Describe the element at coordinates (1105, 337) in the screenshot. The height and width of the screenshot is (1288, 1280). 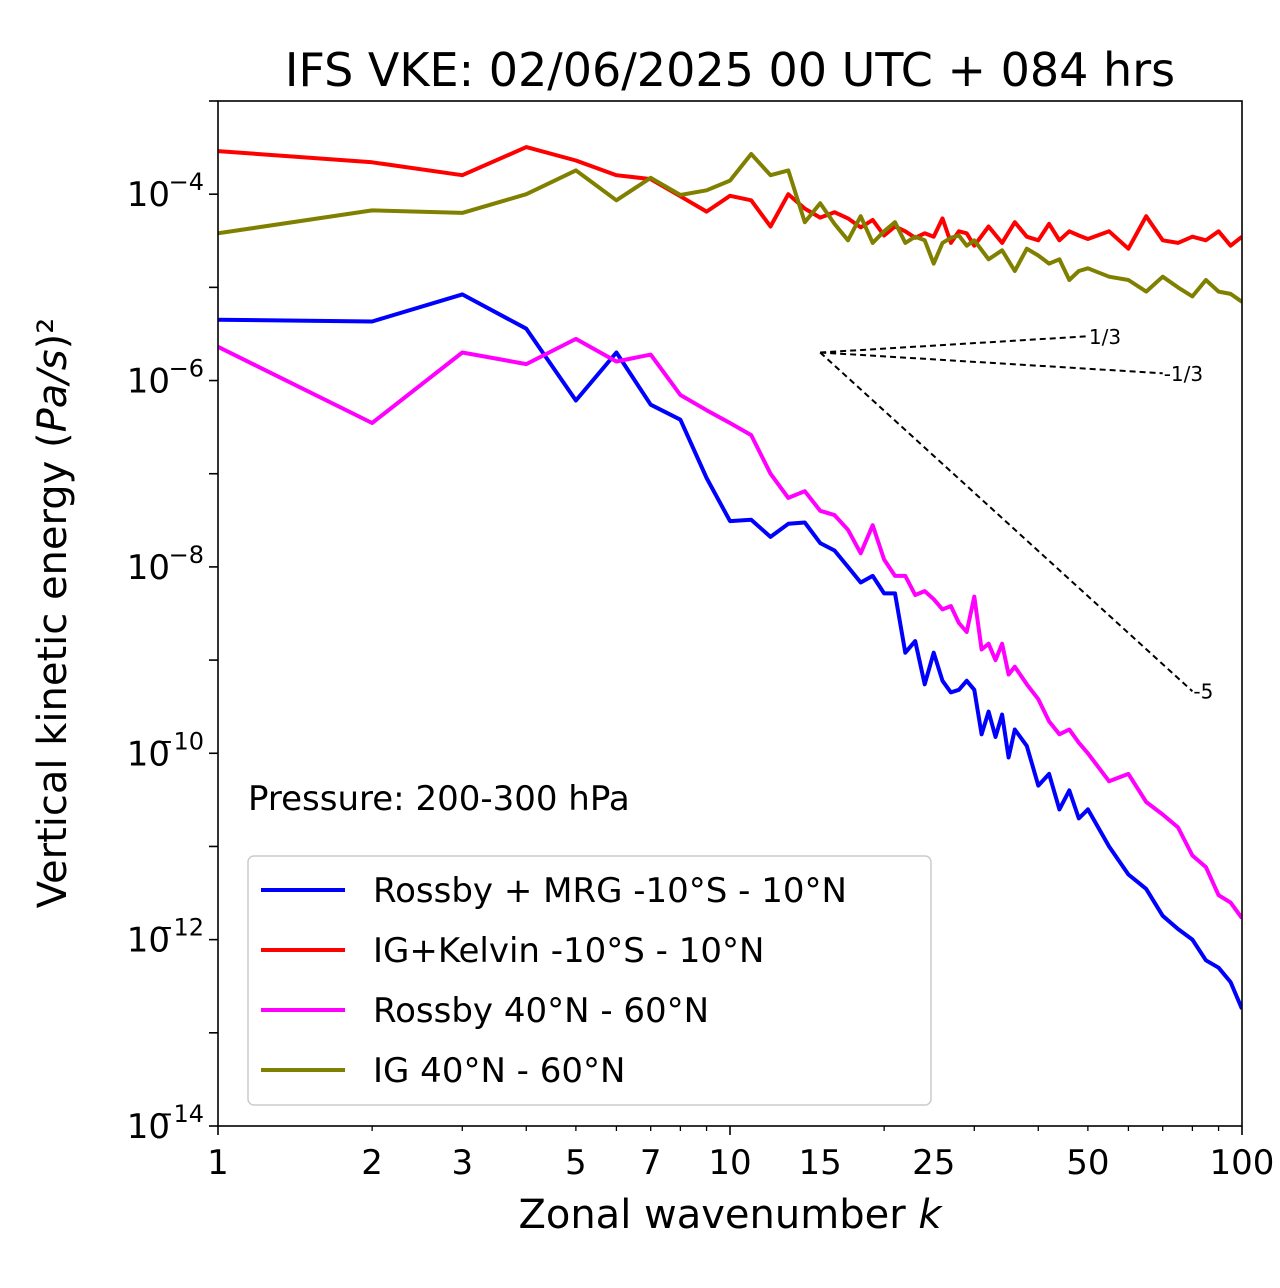
I see `reference-slope-label-1: 1/3` at that location.